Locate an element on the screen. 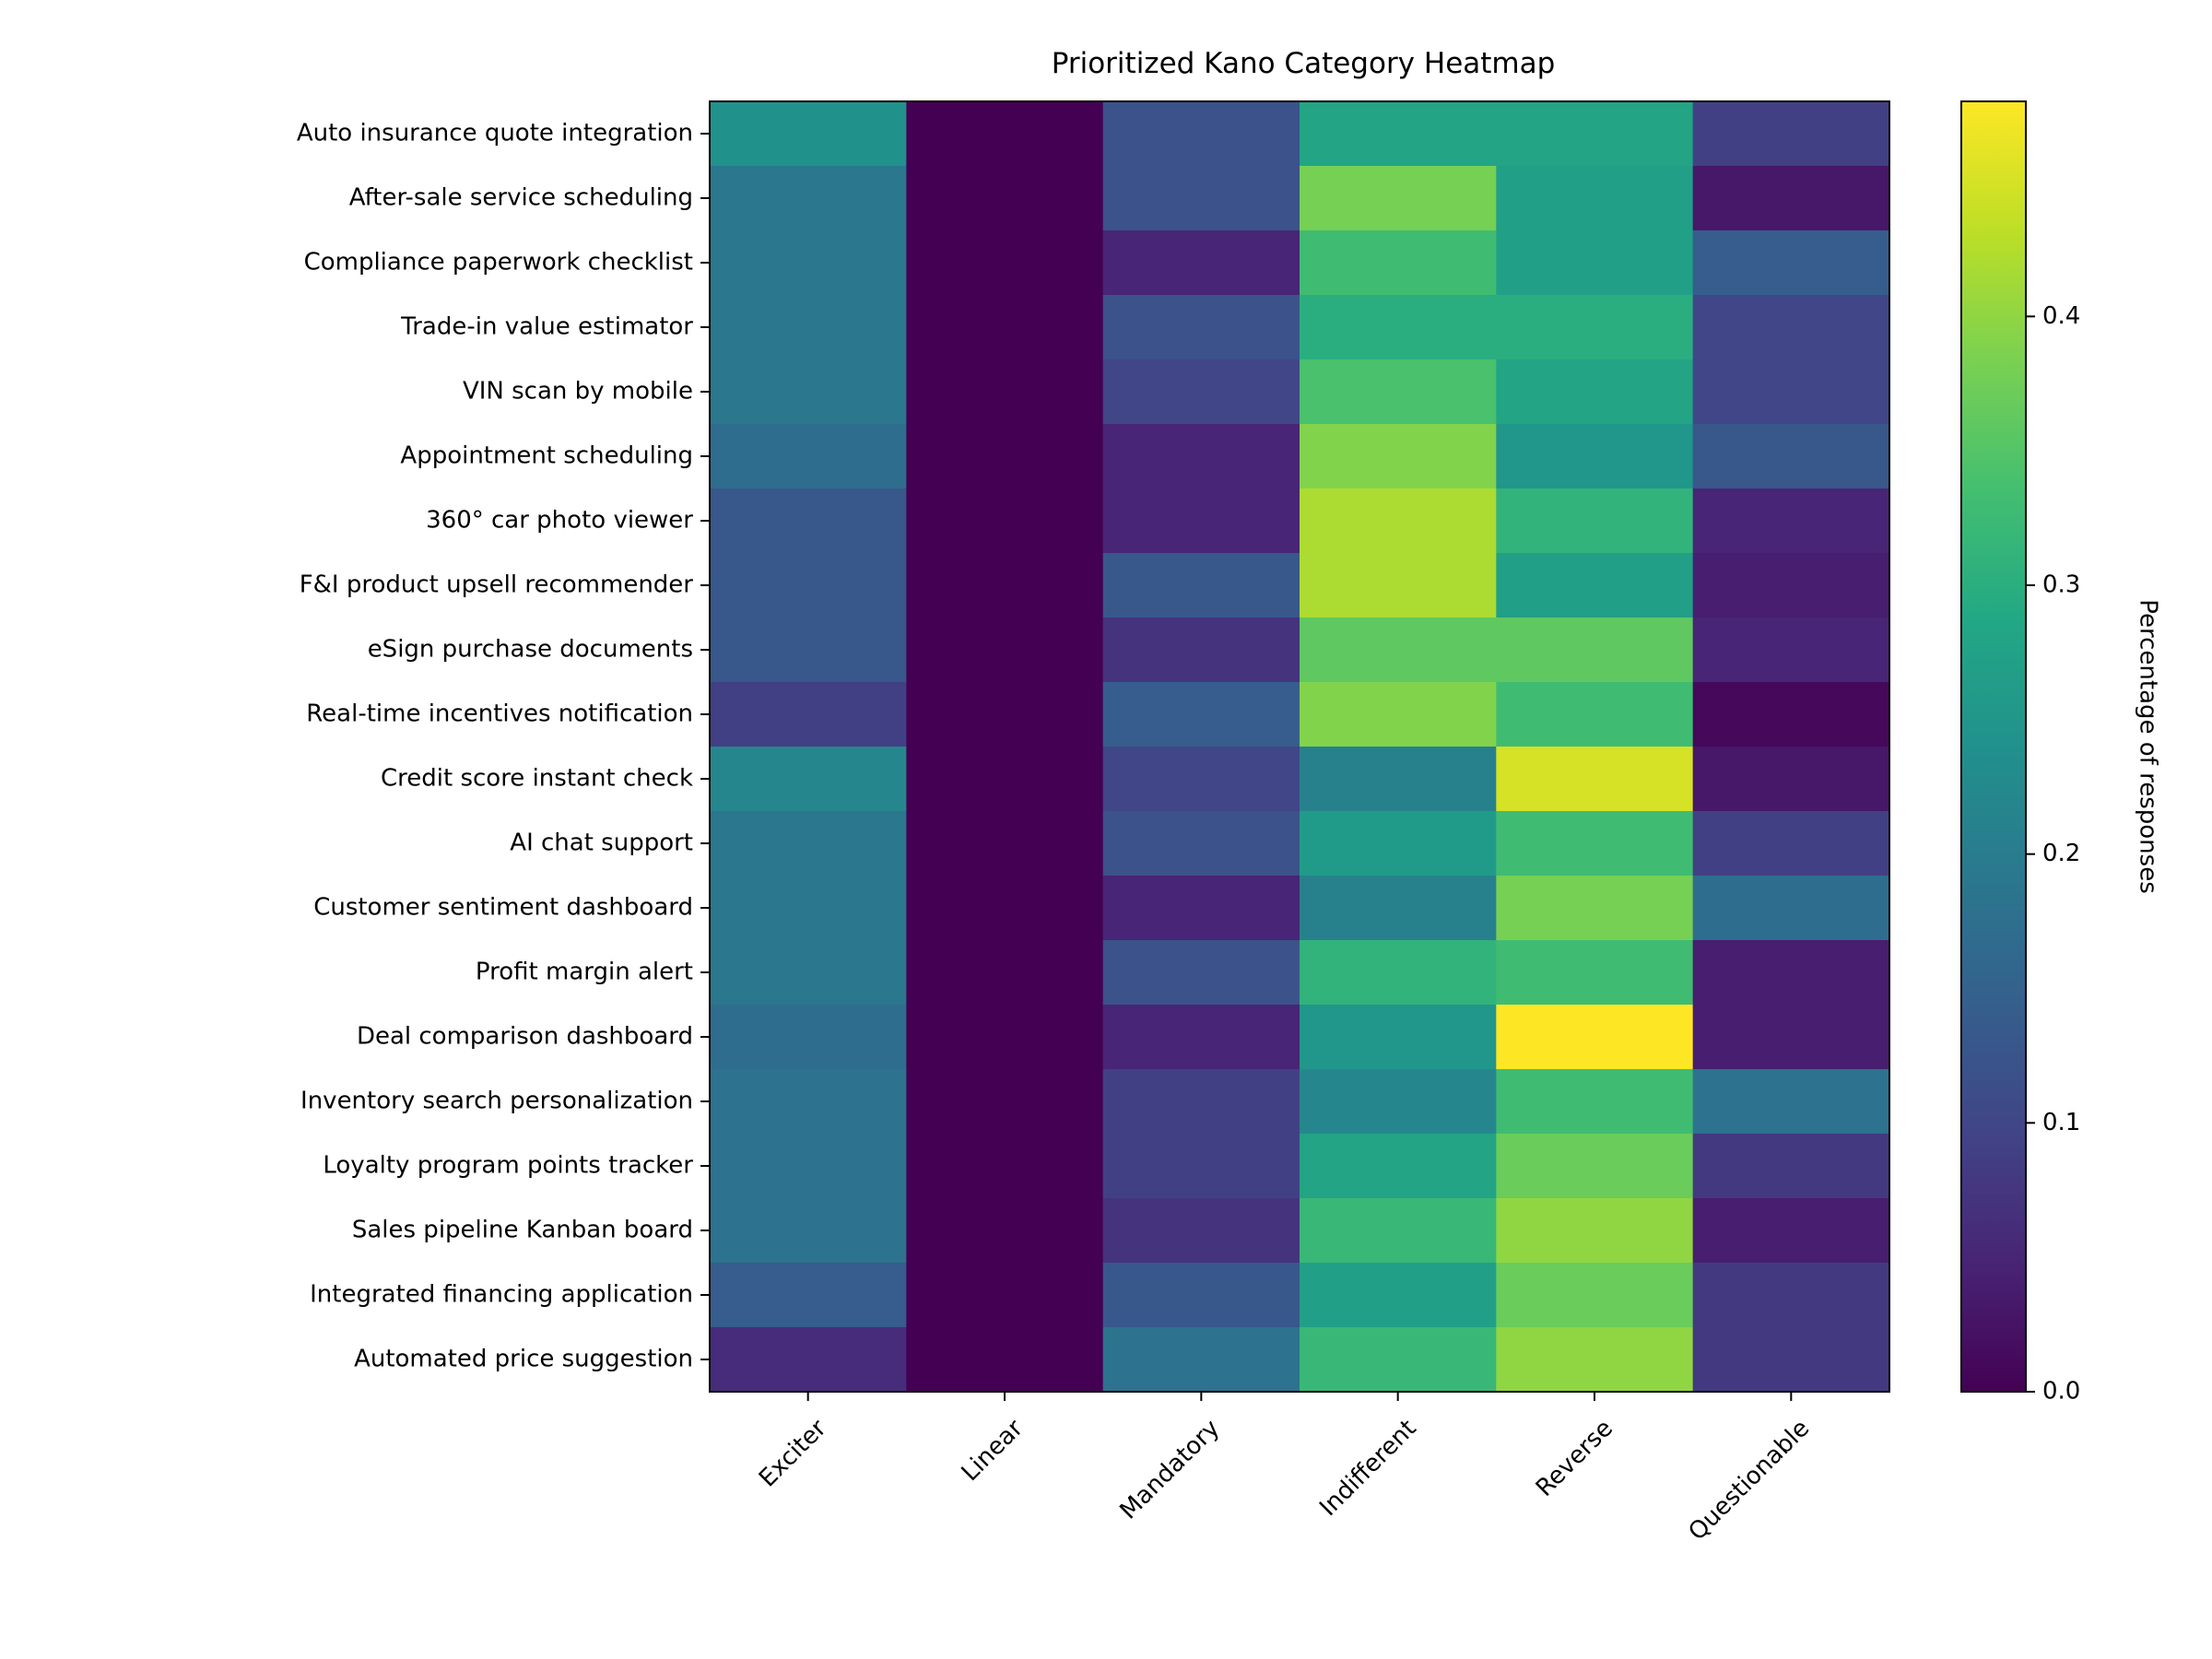 Image resolution: width=2212 pixels, height=1659 pixels. y-tick-label: Profit margin alert is located at coordinates (584, 972).